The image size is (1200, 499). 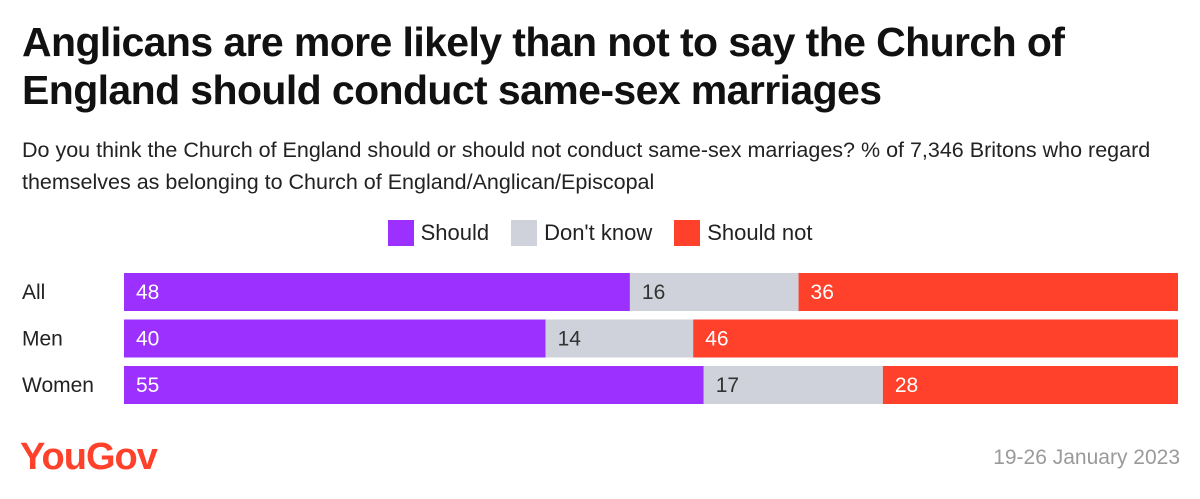 What do you see at coordinates (400, 233) in the screenshot?
I see `legend-swatch-should` at bounding box center [400, 233].